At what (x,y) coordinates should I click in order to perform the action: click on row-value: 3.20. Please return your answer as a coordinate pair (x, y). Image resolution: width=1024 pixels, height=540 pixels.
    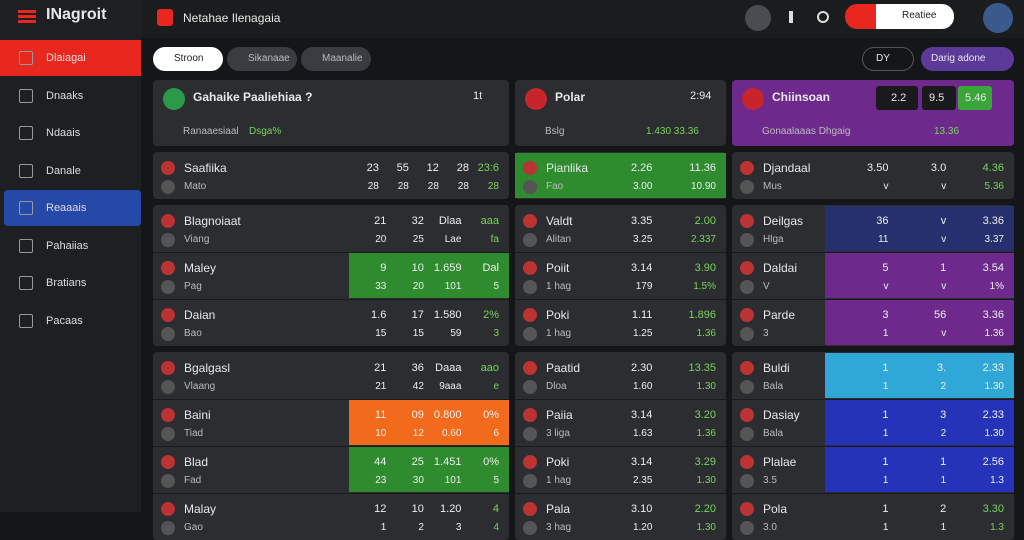
    Looking at the image, I should click on (705, 415).